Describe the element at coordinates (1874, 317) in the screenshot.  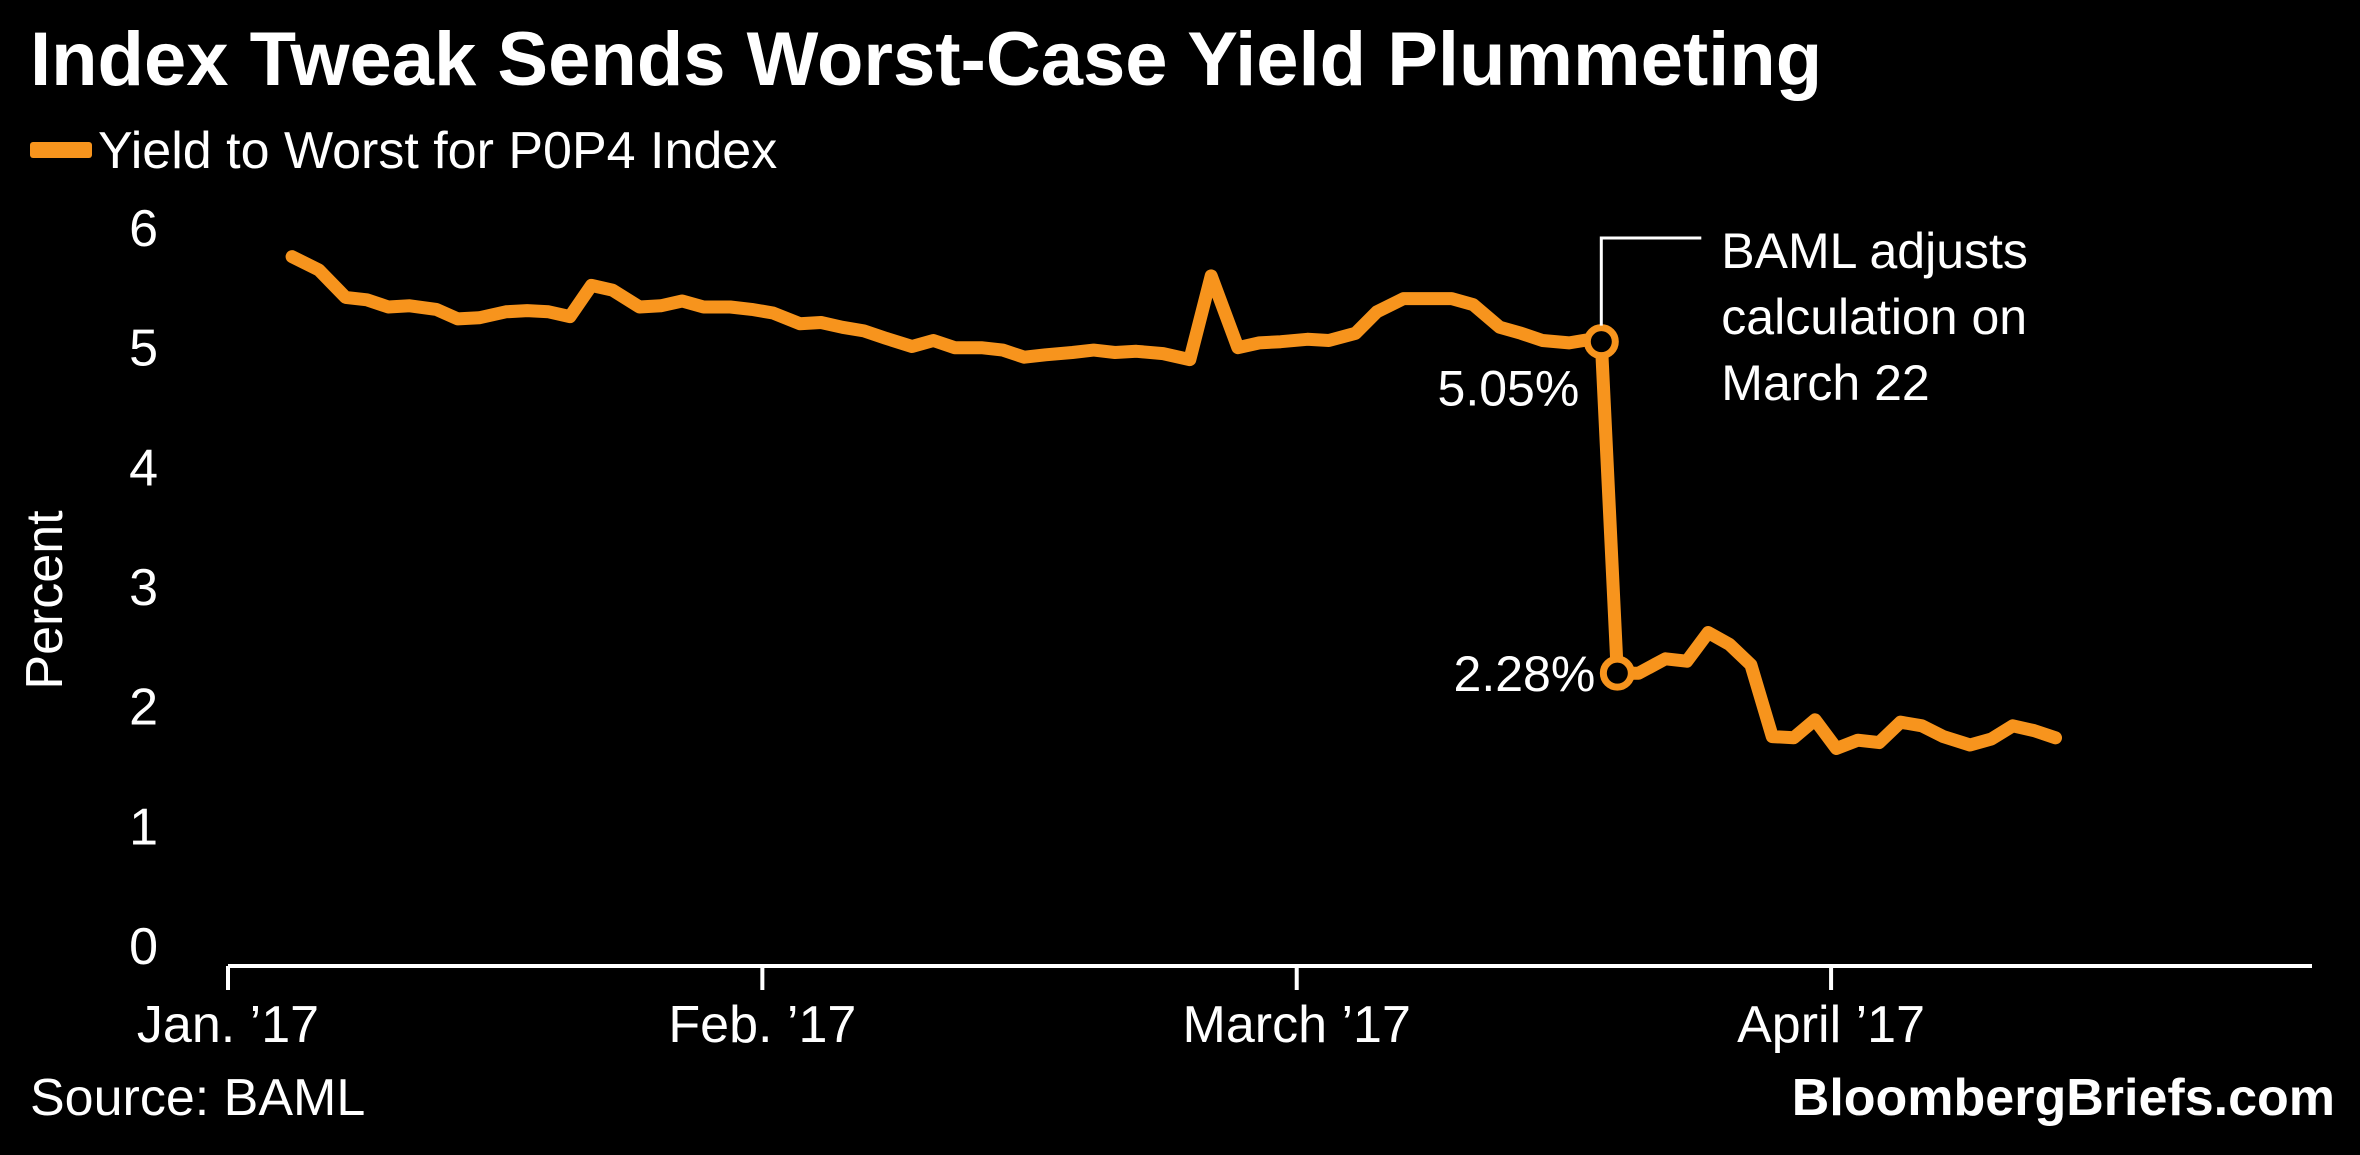
I see `callout-text-line: calculation on` at that location.